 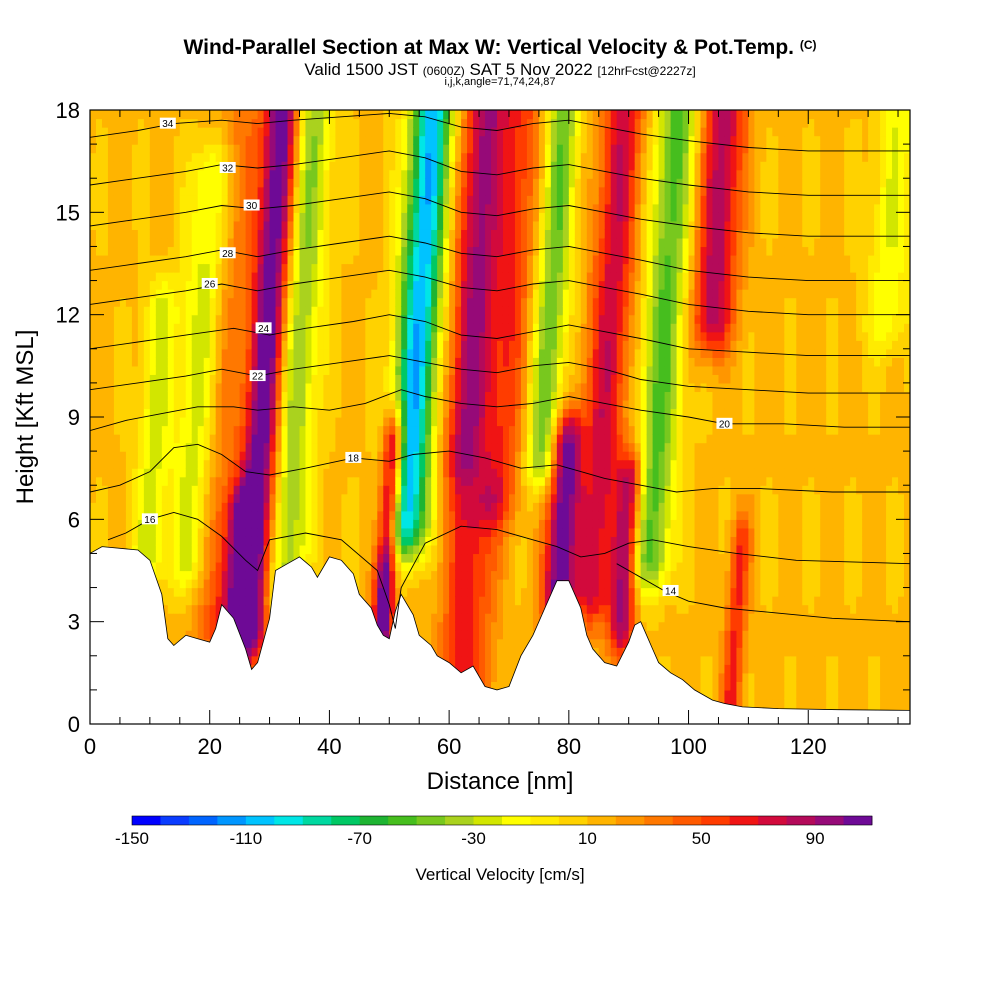 I want to click on x-tick-label: 120, so click(x=808, y=746).